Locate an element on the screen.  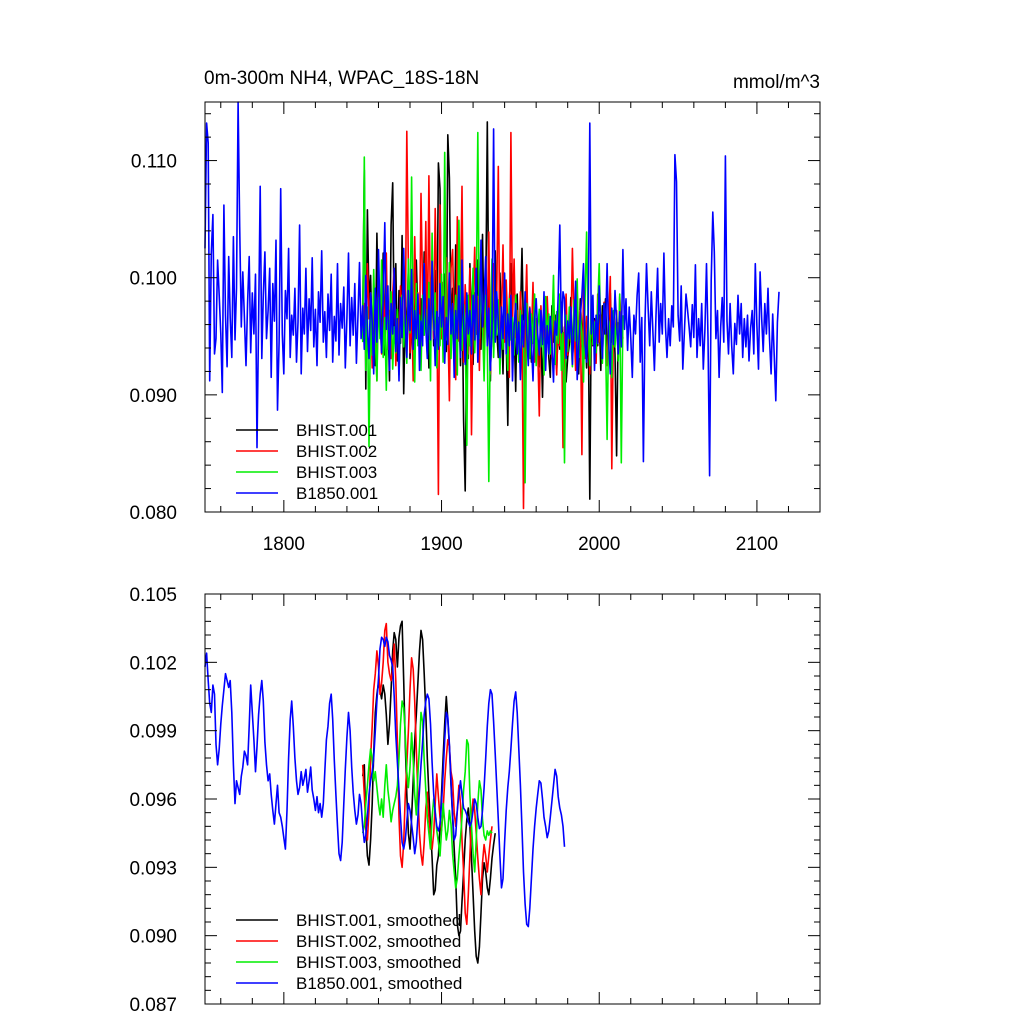
top-xtick-label: 1800 is located at coordinates (284, 544).